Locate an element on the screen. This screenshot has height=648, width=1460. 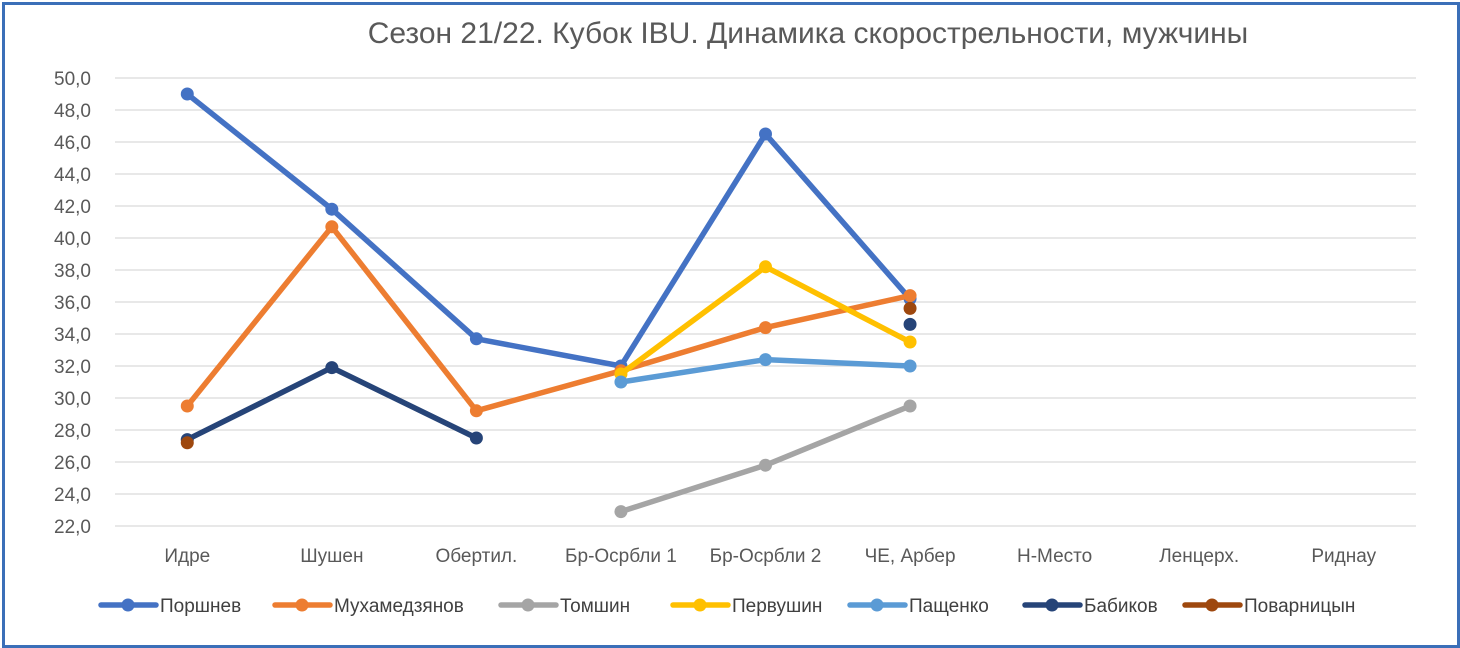
x-category-label: Бр-Осрбли 1 is located at coordinates (621, 556).